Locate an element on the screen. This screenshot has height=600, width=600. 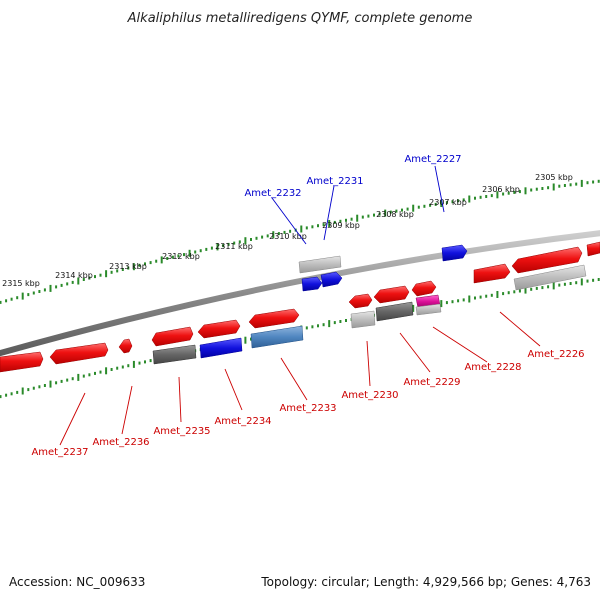
gene-label: Amet_2237 is located at coordinates (59, 452).